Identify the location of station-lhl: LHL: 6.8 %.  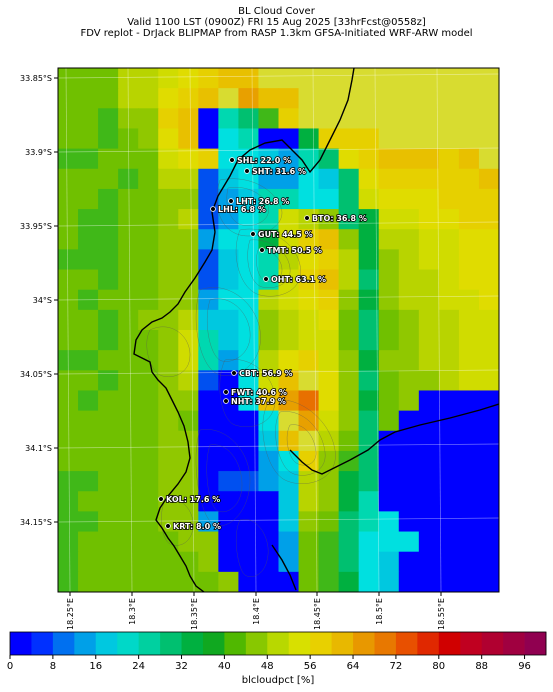
(238, 209).